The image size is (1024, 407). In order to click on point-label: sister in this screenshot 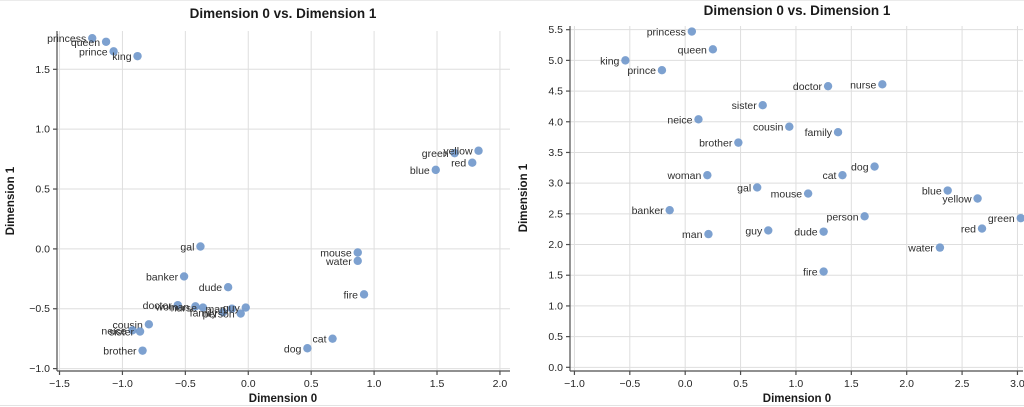, I will do `click(745, 106)`.